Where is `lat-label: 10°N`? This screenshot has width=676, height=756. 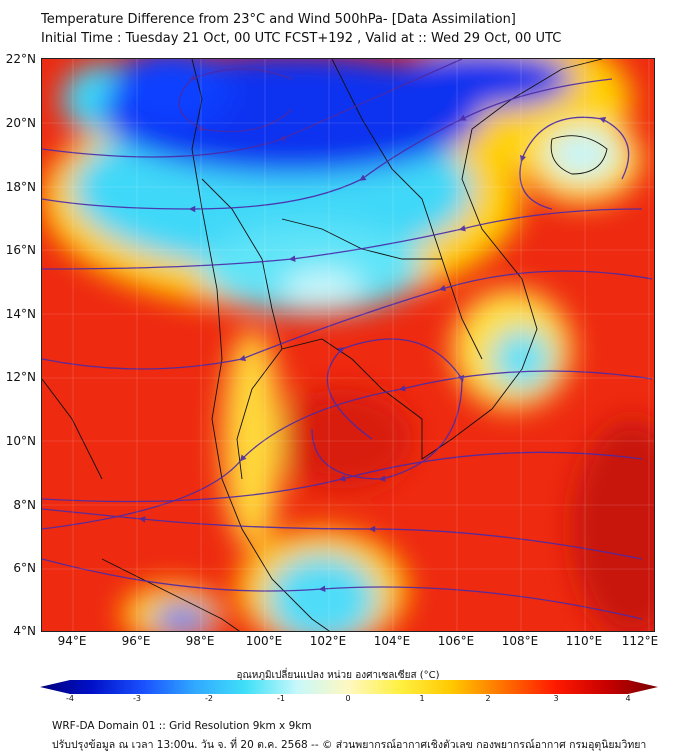
lat-label: 10°N is located at coordinates (20, 441).